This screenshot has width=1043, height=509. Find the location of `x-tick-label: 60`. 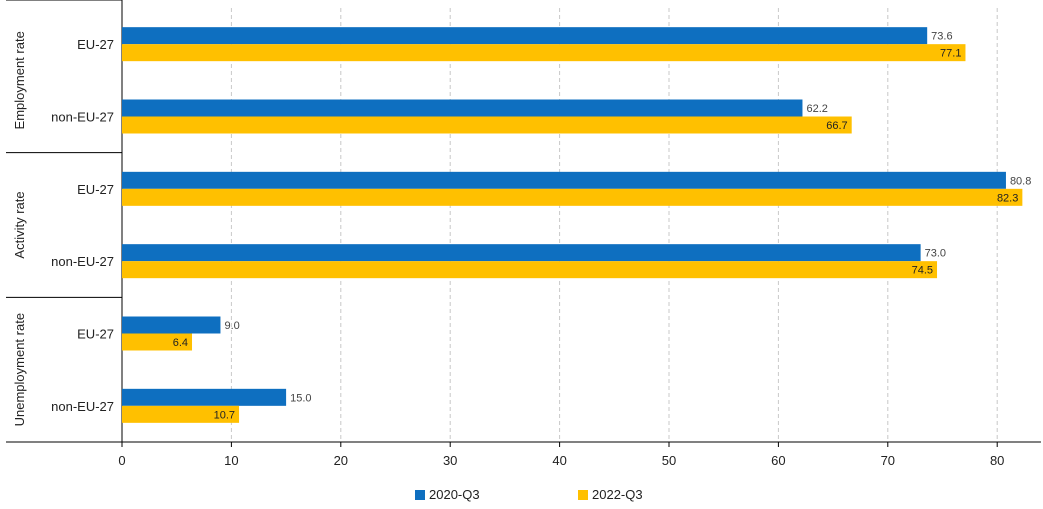

x-tick-label: 60 is located at coordinates (778, 460).